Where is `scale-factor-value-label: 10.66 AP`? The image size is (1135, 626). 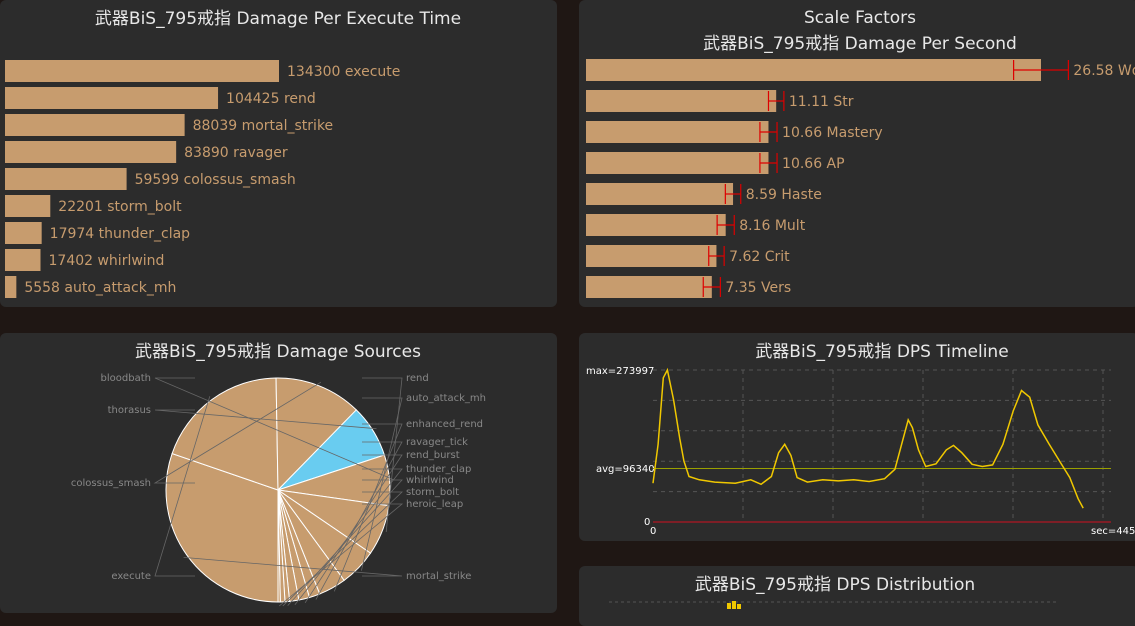 scale-factor-value-label: 10.66 AP is located at coordinates (813, 164).